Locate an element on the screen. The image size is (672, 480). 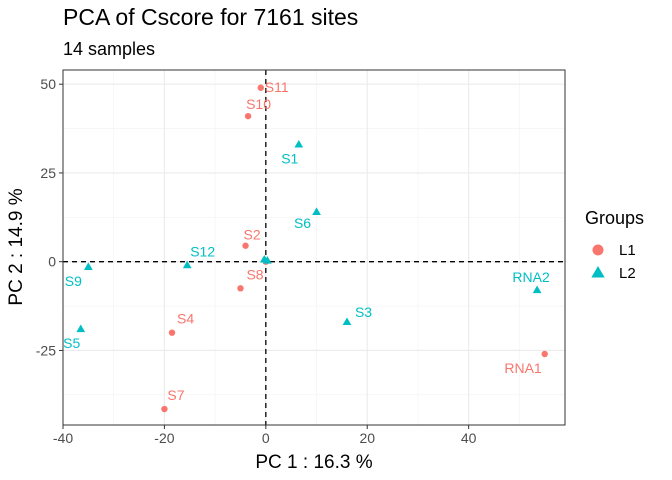
data-label-s9: S9 is located at coordinates (73, 281).